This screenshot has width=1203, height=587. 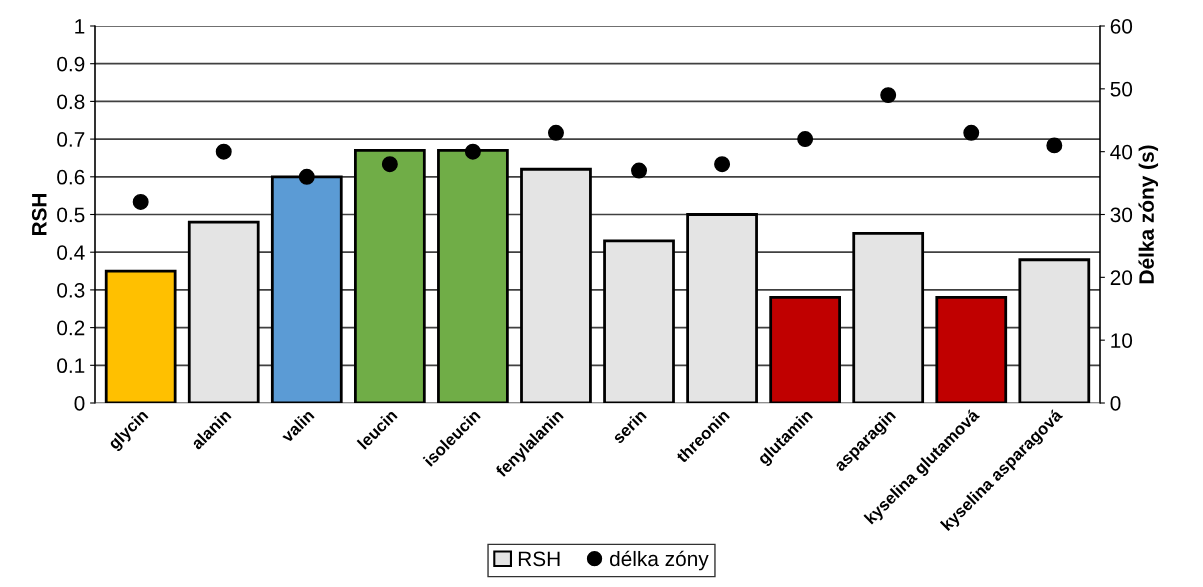 I want to click on legend-label: RSH, so click(x=539, y=559).